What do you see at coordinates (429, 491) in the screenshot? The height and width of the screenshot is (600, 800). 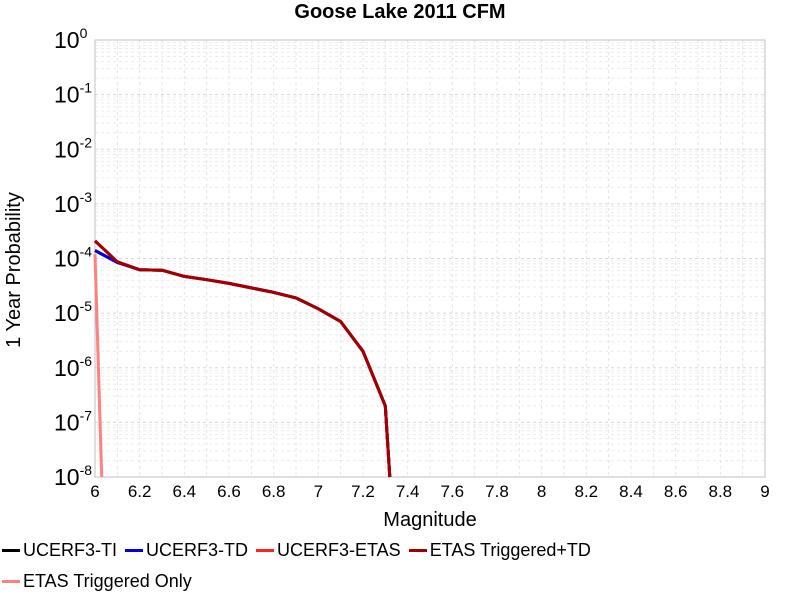 I see `x-tick-labels: 6 6.2 6.4 6.6 6.8 7 7.2 7.4 7.6 7.8 8 8.2 8.4 8.6 8.8 9` at bounding box center [429, 491].